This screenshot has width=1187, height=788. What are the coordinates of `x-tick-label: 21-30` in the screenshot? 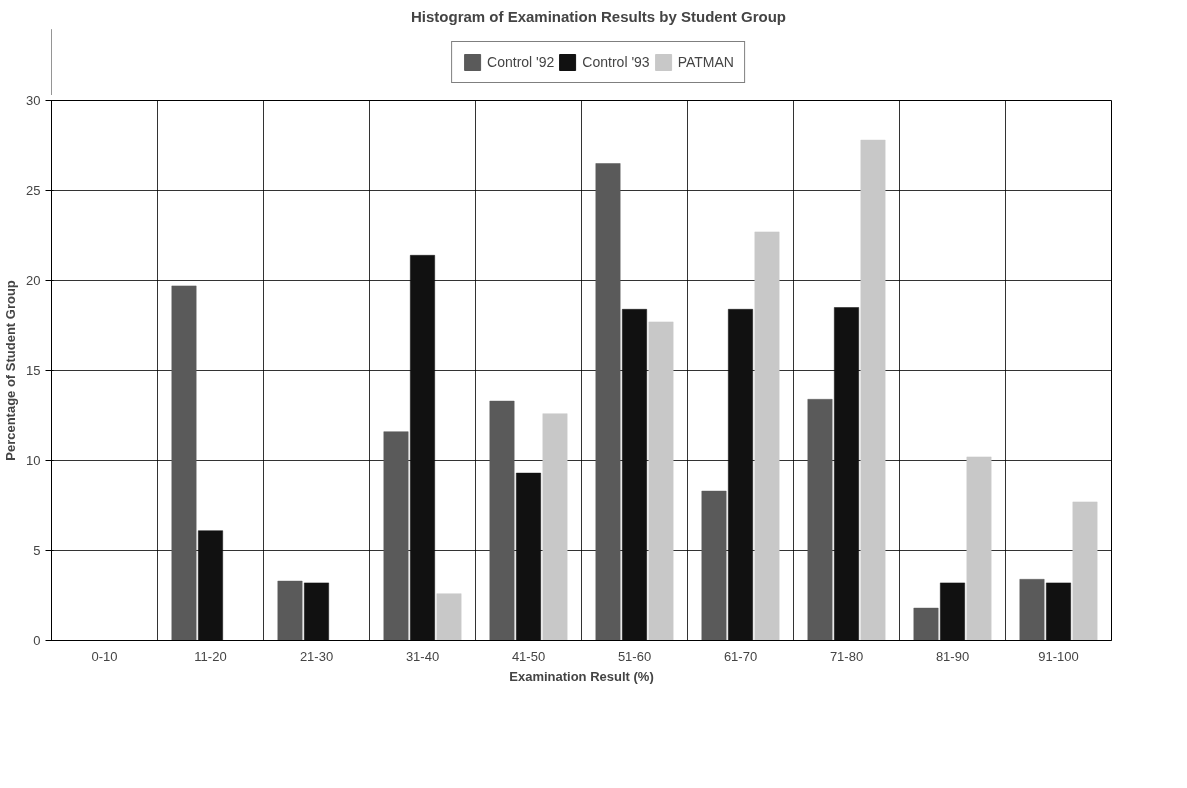 It's located at (316, 656).